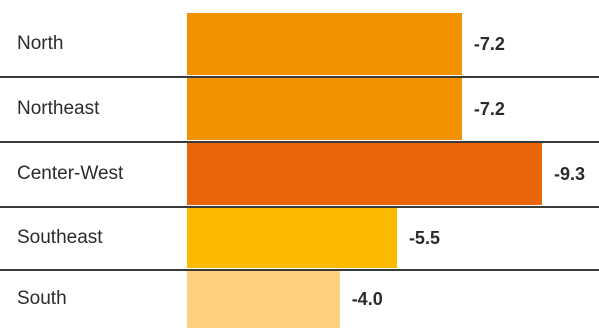 The height and width of the screenshot is (330, 599). I want to click on bar-north, so click(324, 44).